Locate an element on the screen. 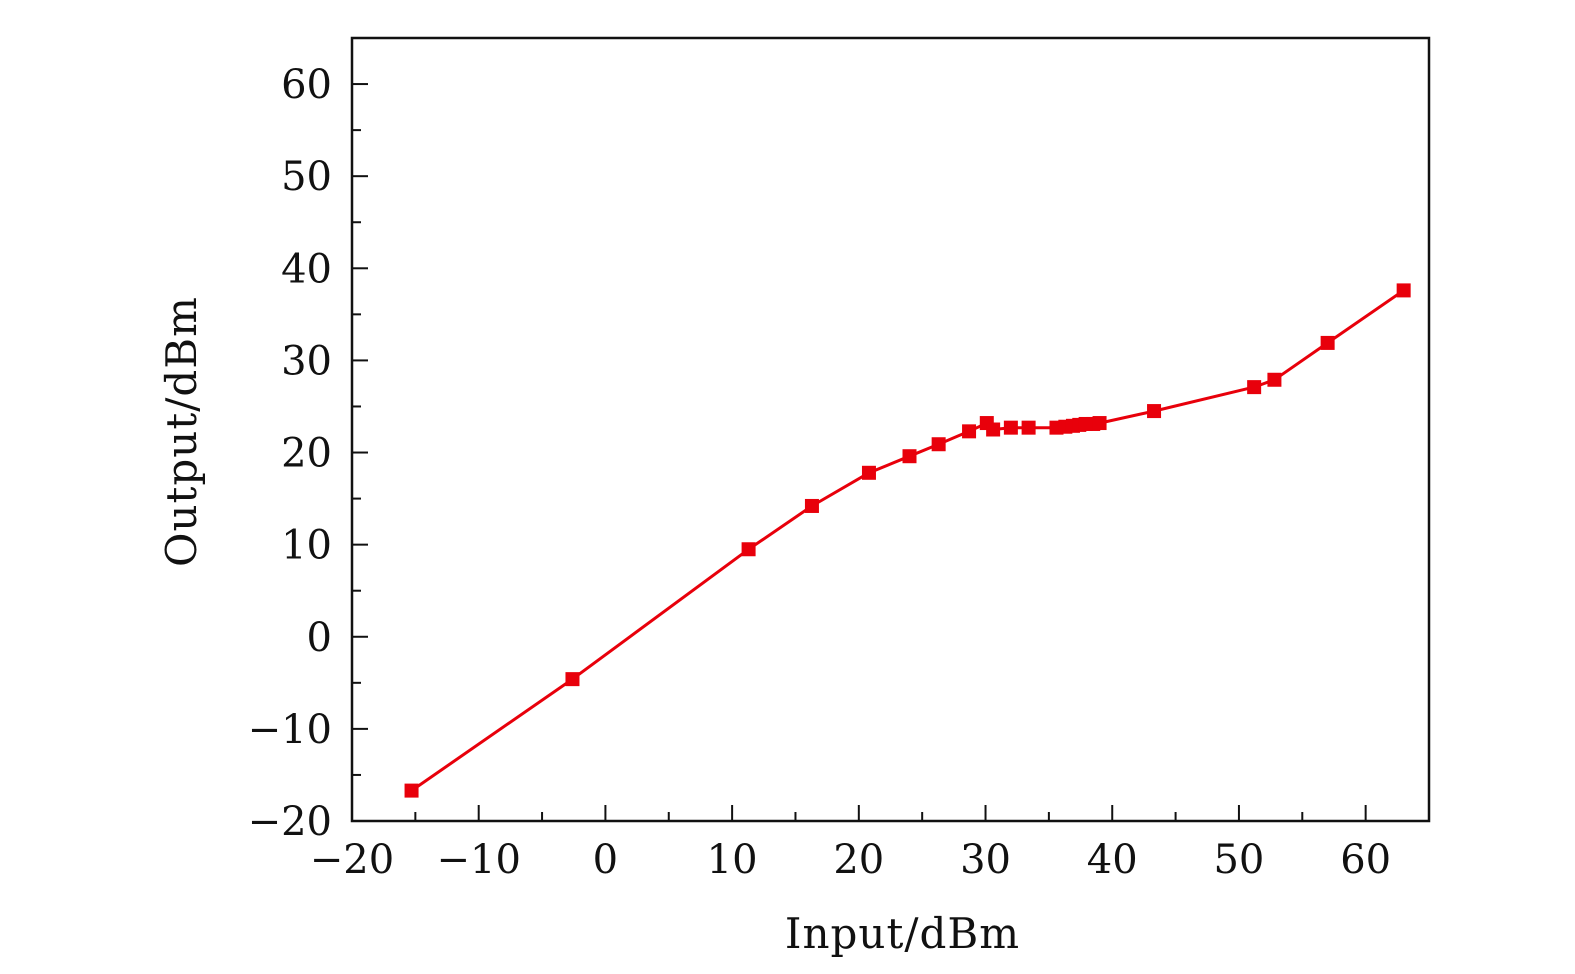 The width and height of the screenshot is (1575, 974). x-tick-label: 40 is located at coordinates (1112, 860).